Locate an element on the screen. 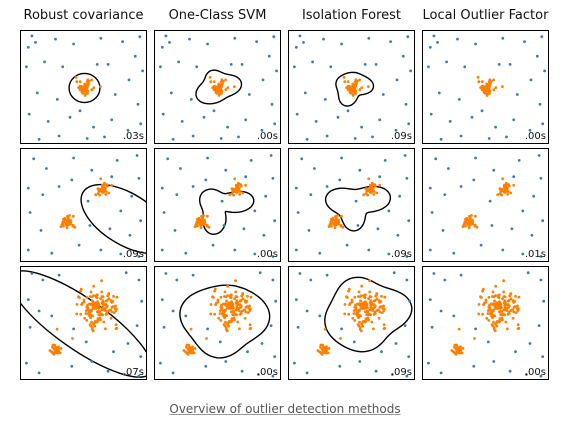 This screenshot has width=570, height=429. panel-plot is located at coordinates (86, 206).